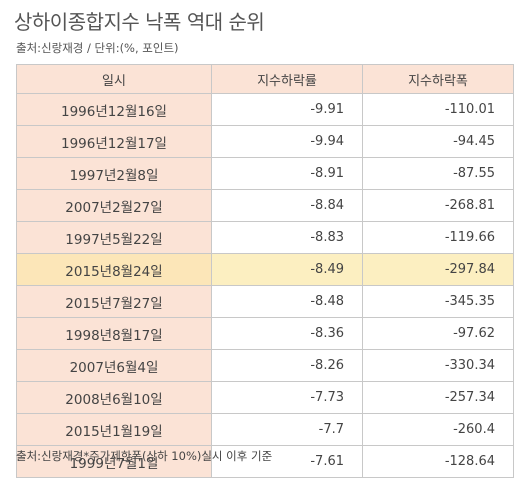 Image resolution: width=529 pixels, height=478 pixels. Describe the element at coordinates (114, 365) in the screenshot. I see `date-cell: 2007년6월4일` at that location.